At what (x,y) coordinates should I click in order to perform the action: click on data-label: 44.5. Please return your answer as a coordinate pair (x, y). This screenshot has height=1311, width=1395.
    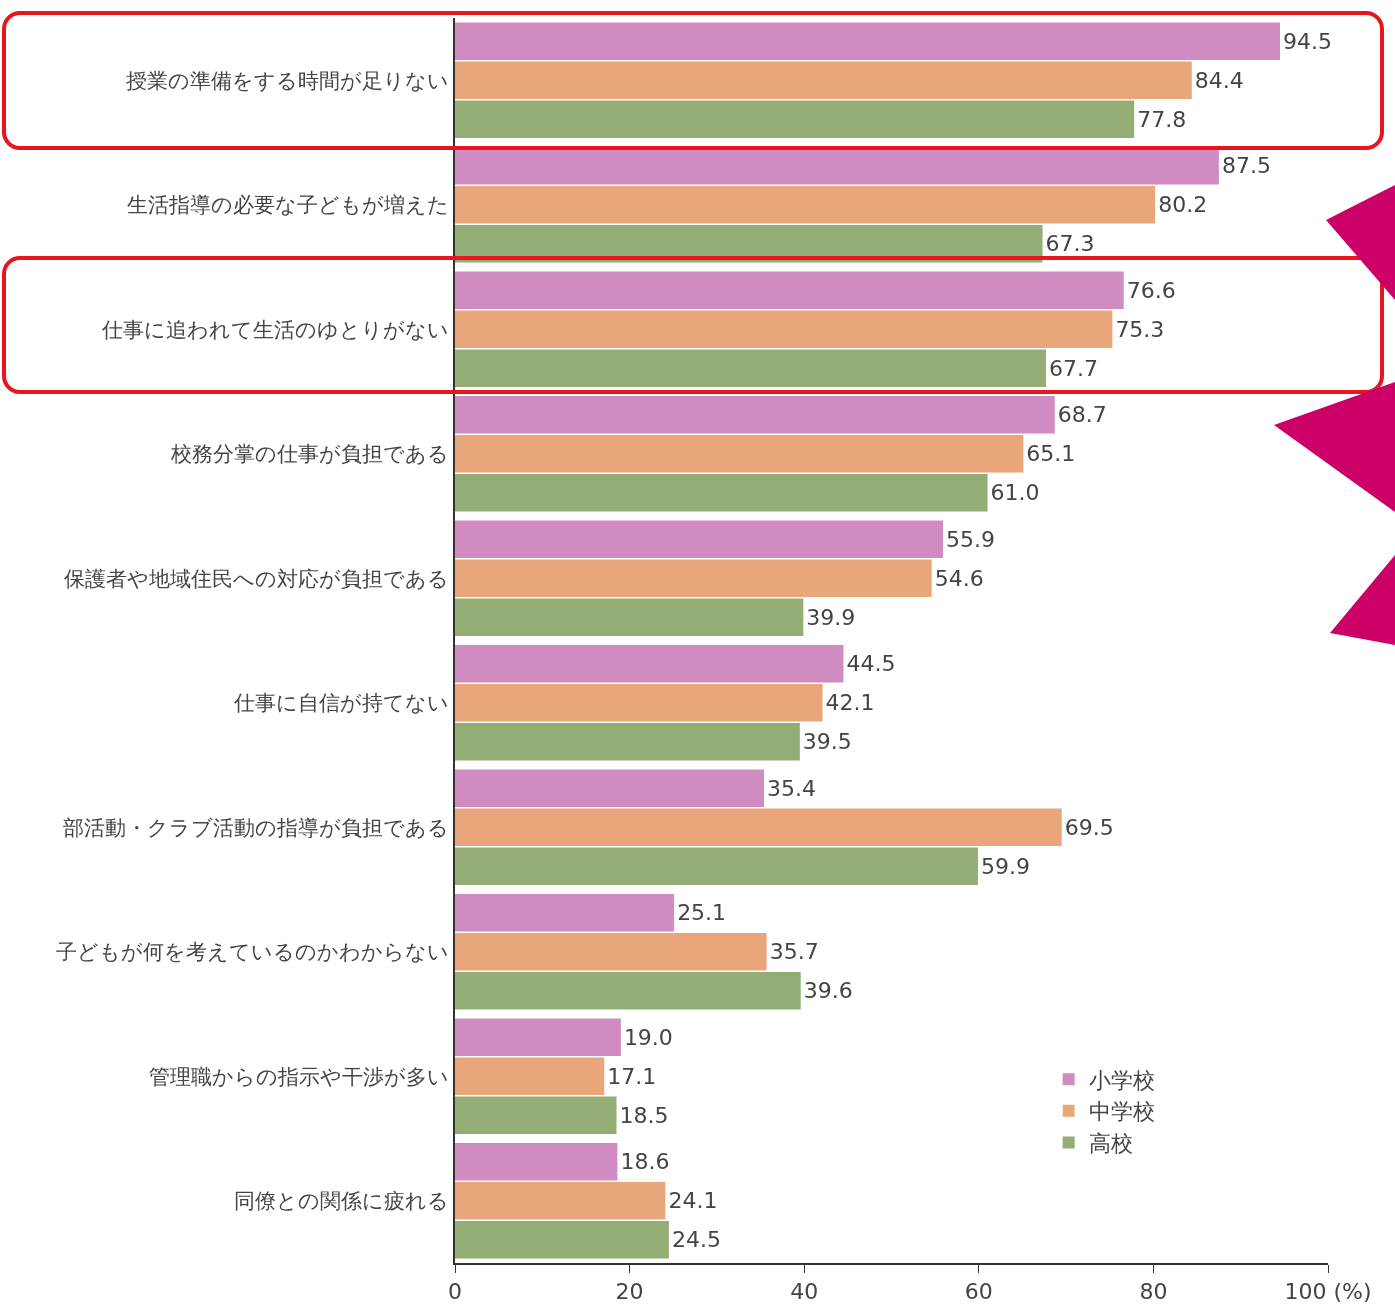
    Looking at the image, I should click on (871, 664).